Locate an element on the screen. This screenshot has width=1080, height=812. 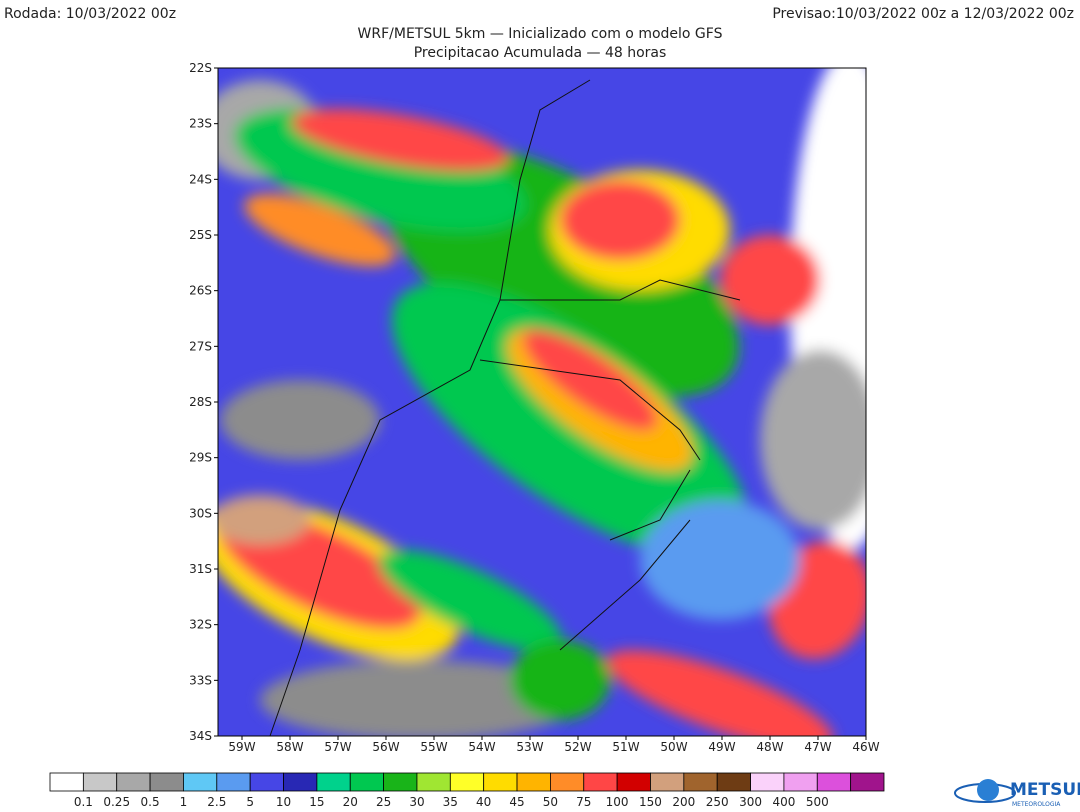
colorbar-label: 100 is located at coordinates (617, 802).